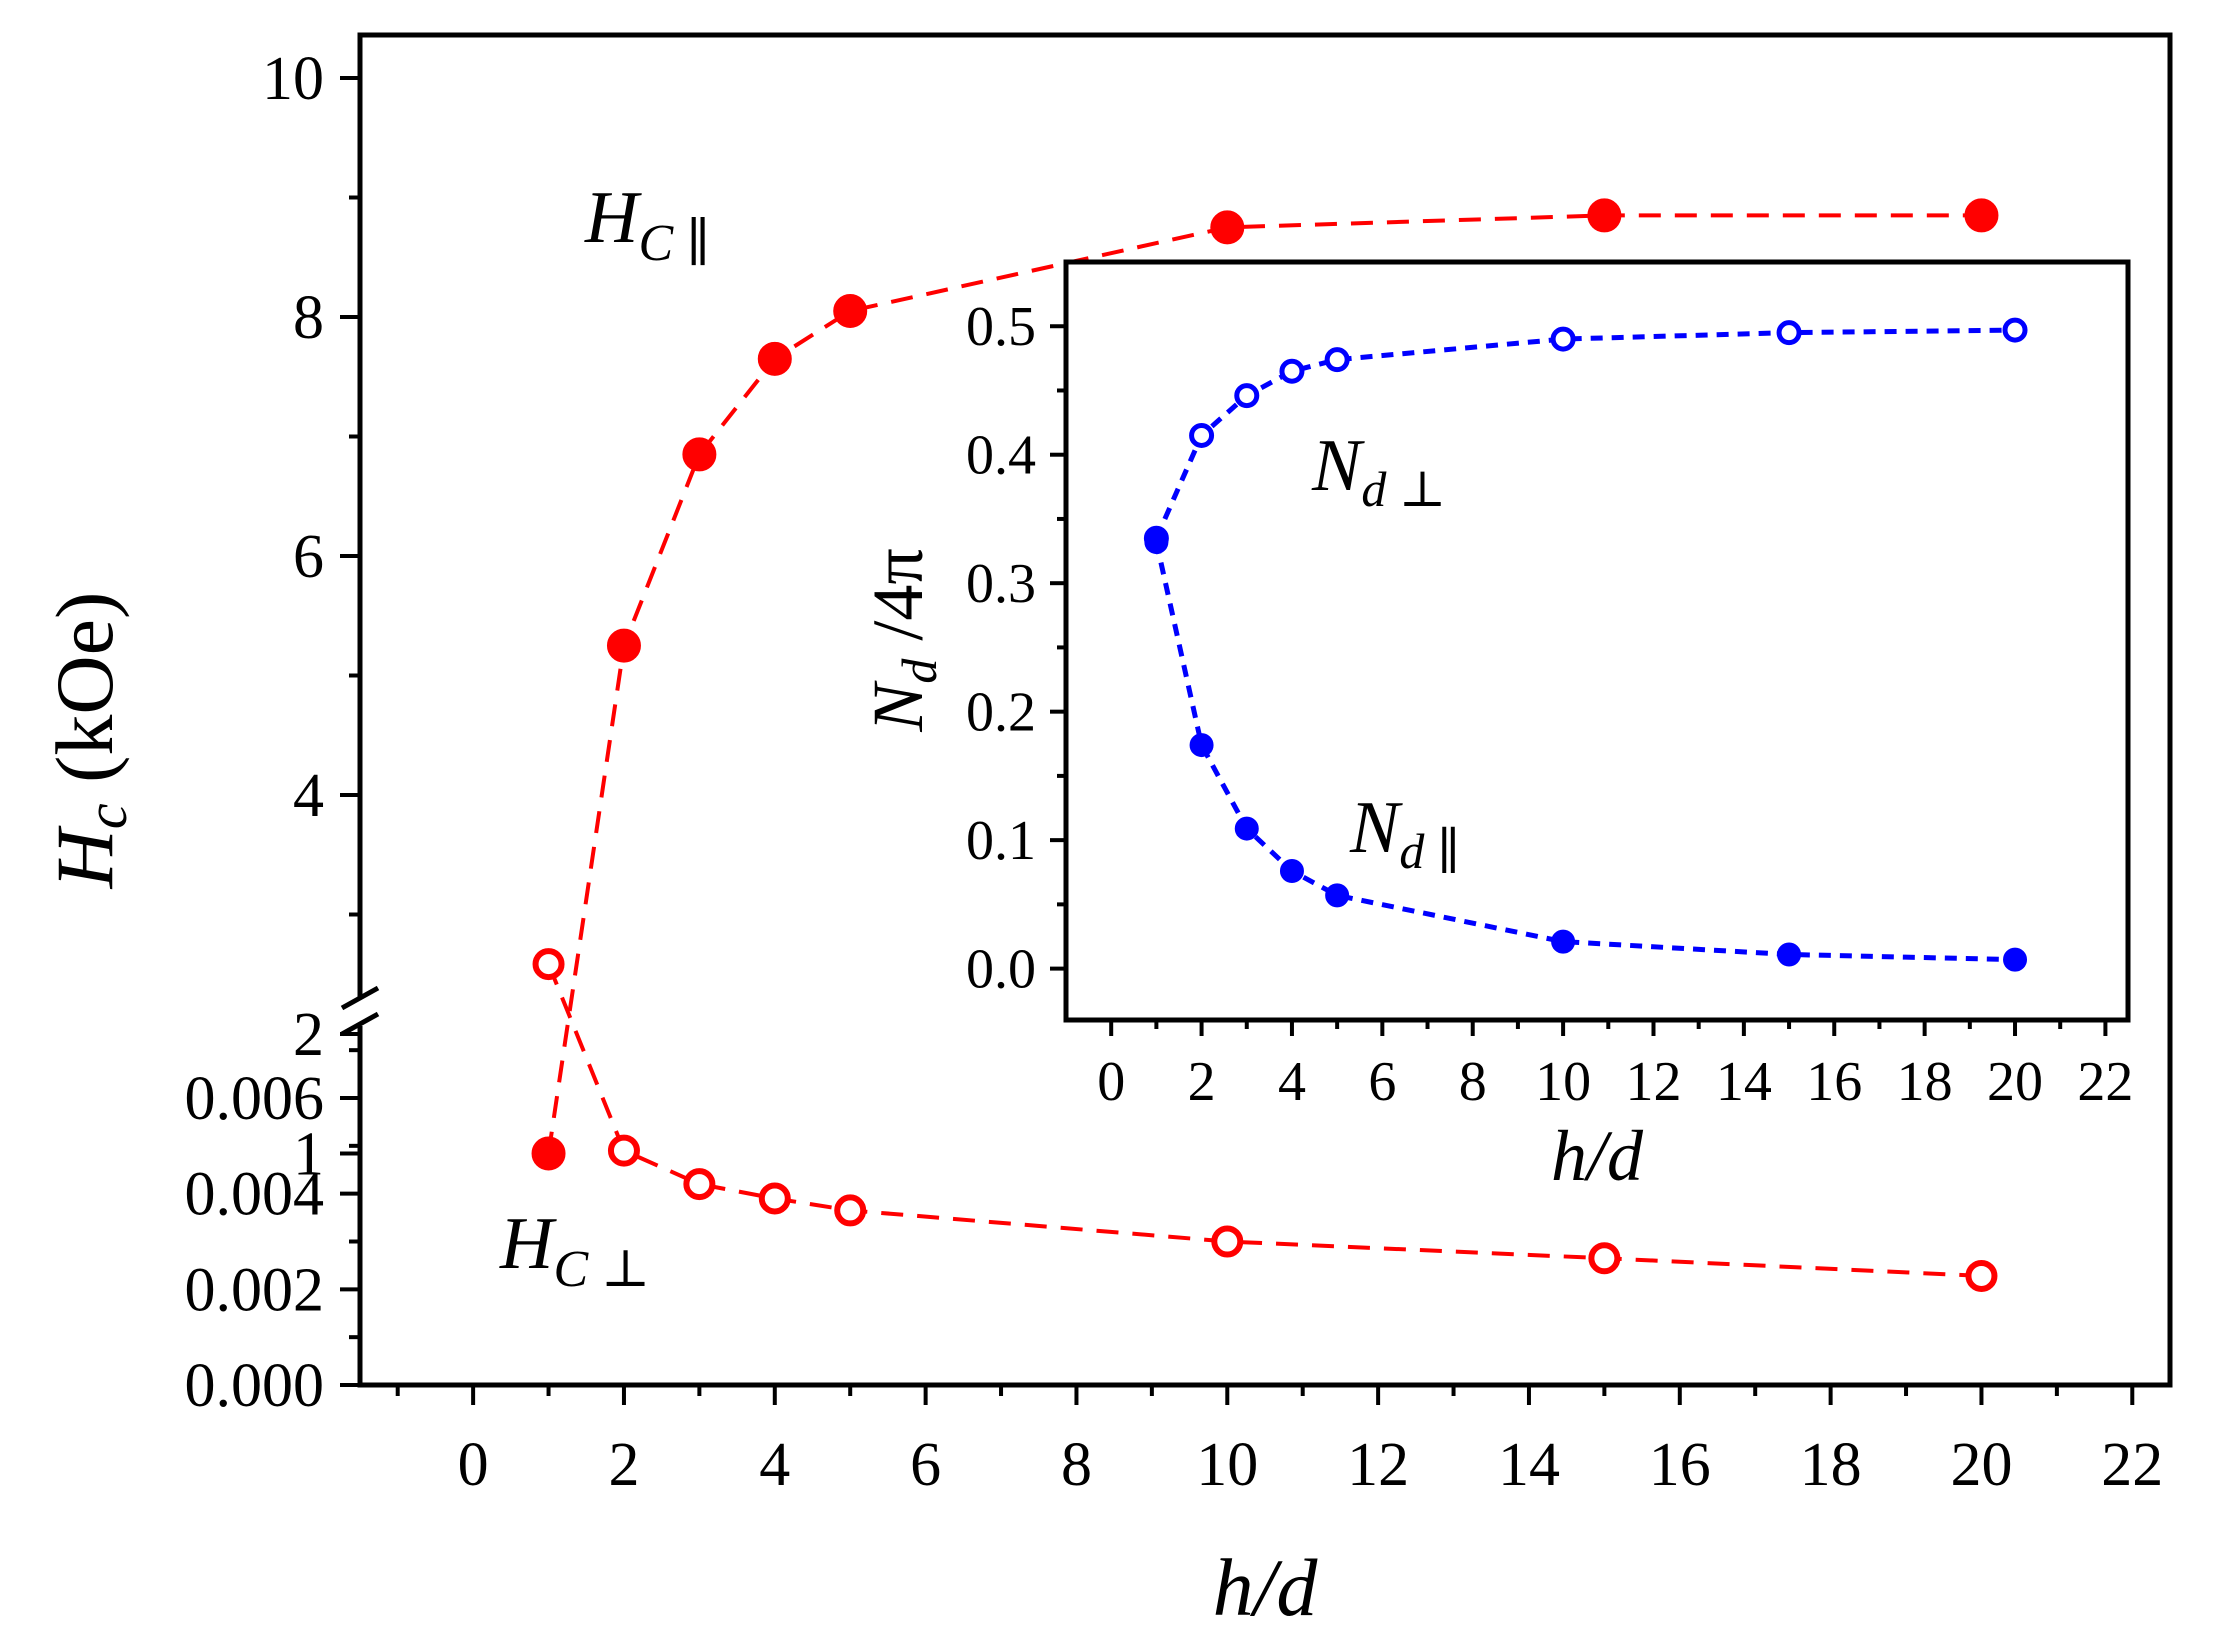 The width and height of the screenshot is (2230, 1651). I want to click on main-x-tick-label: 22, so click(2132, 1465).